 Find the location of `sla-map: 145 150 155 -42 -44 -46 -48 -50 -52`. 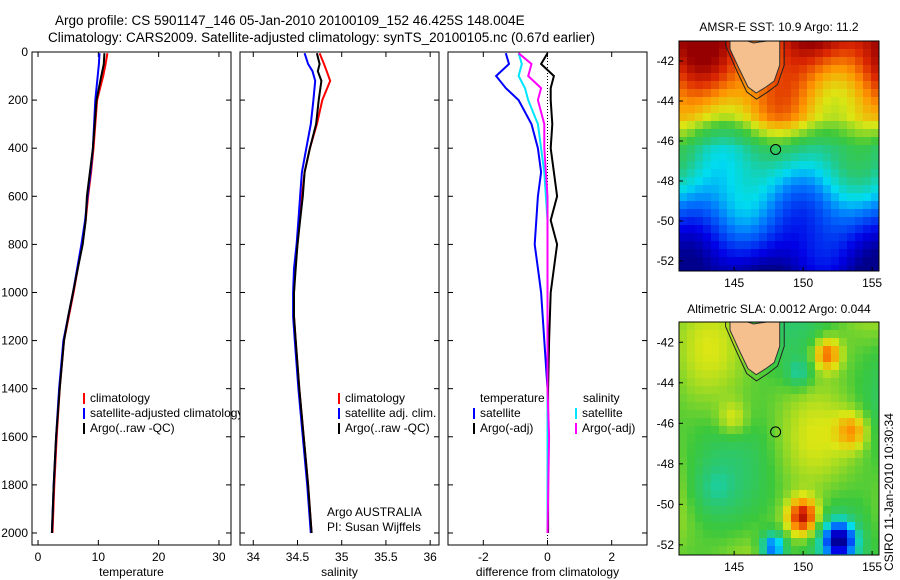

sla-map: 145 150 155 -42 -44 -46 -48 -50 -52 is located at coordinates (769, 447).